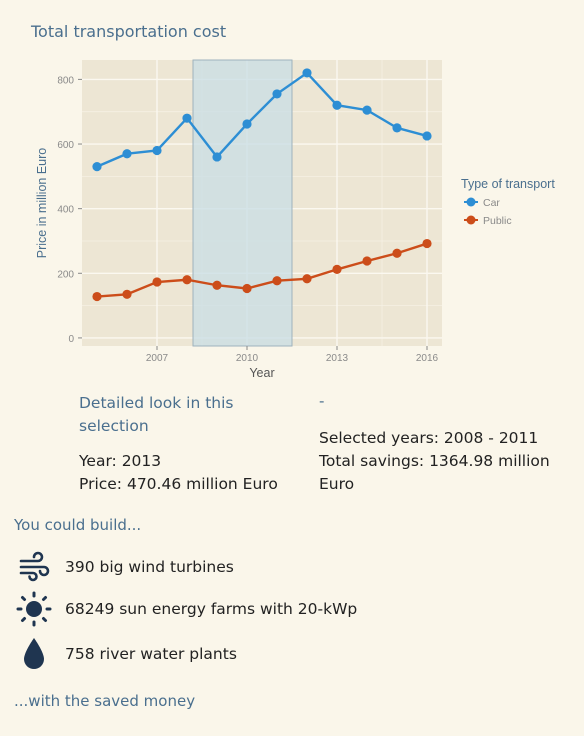  Describe the element at coordinates (429, 438) in the screenshot. I see `selected-years: Selected years: 2008 - 2011` at that location.